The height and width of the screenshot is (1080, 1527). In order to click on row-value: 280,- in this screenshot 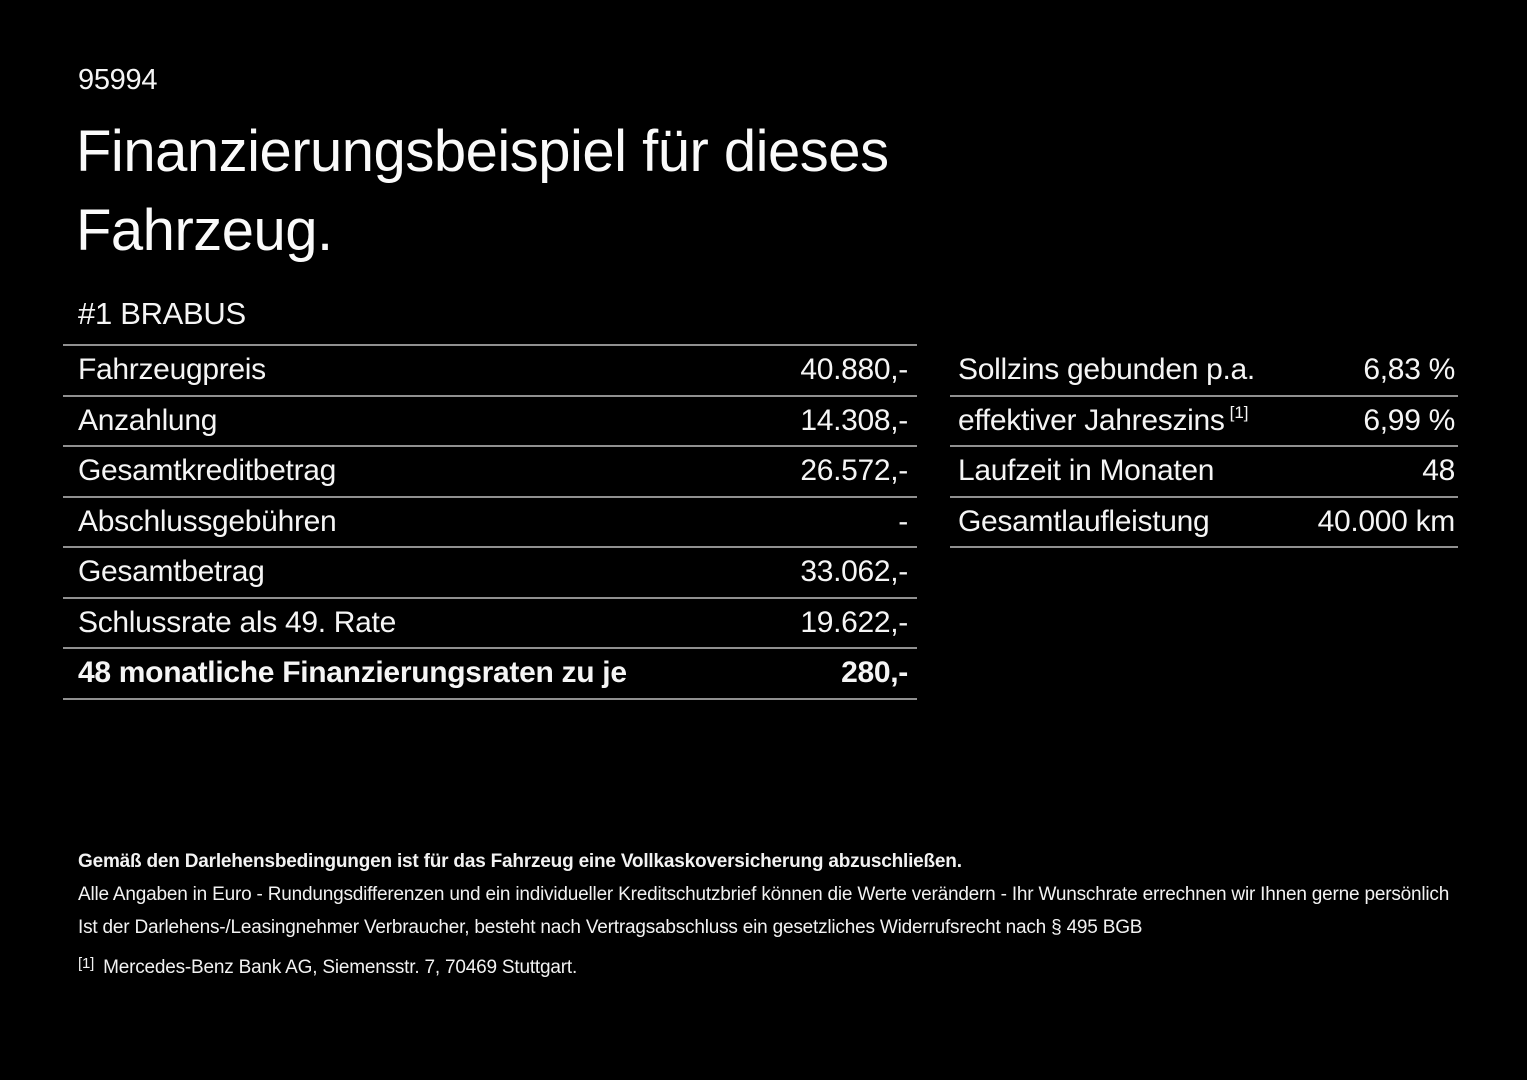, I will do `click(874, 673)`.